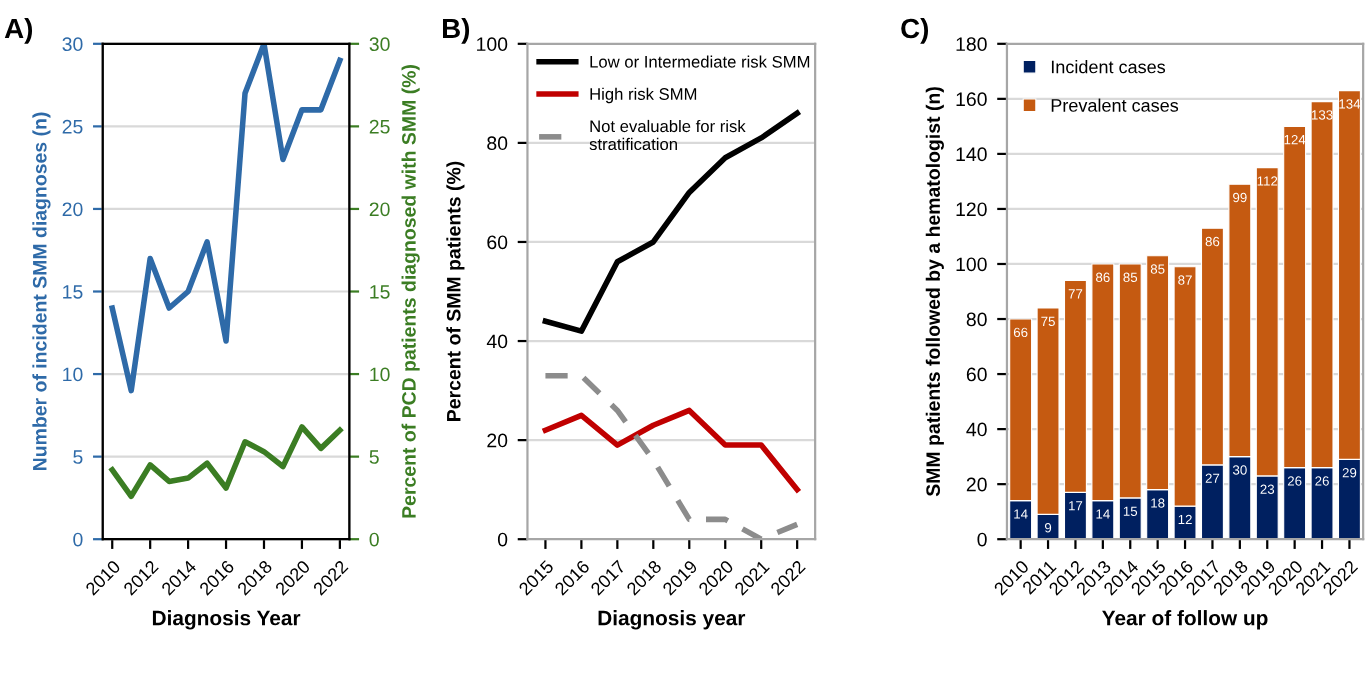  Describe the element at coordinates (643, 95) in the screenshot. I see `legend-label: High risk SMM` at that location.